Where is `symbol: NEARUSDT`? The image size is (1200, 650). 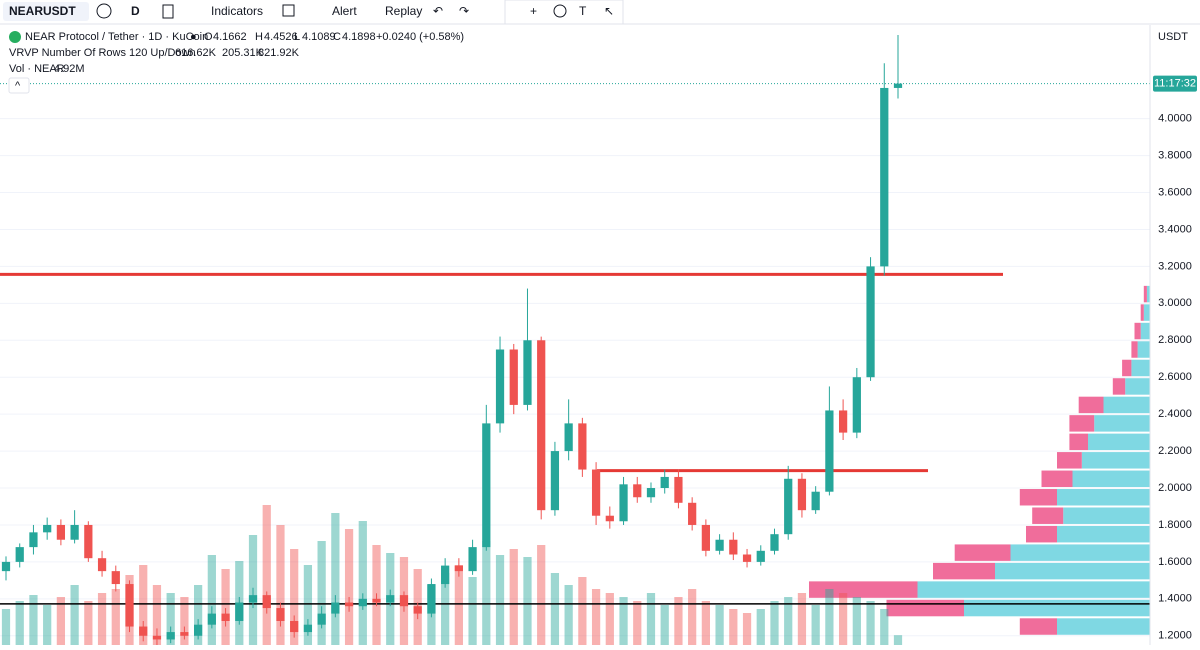 symbol: NEARUSDT is located at coordinates (42, 11).